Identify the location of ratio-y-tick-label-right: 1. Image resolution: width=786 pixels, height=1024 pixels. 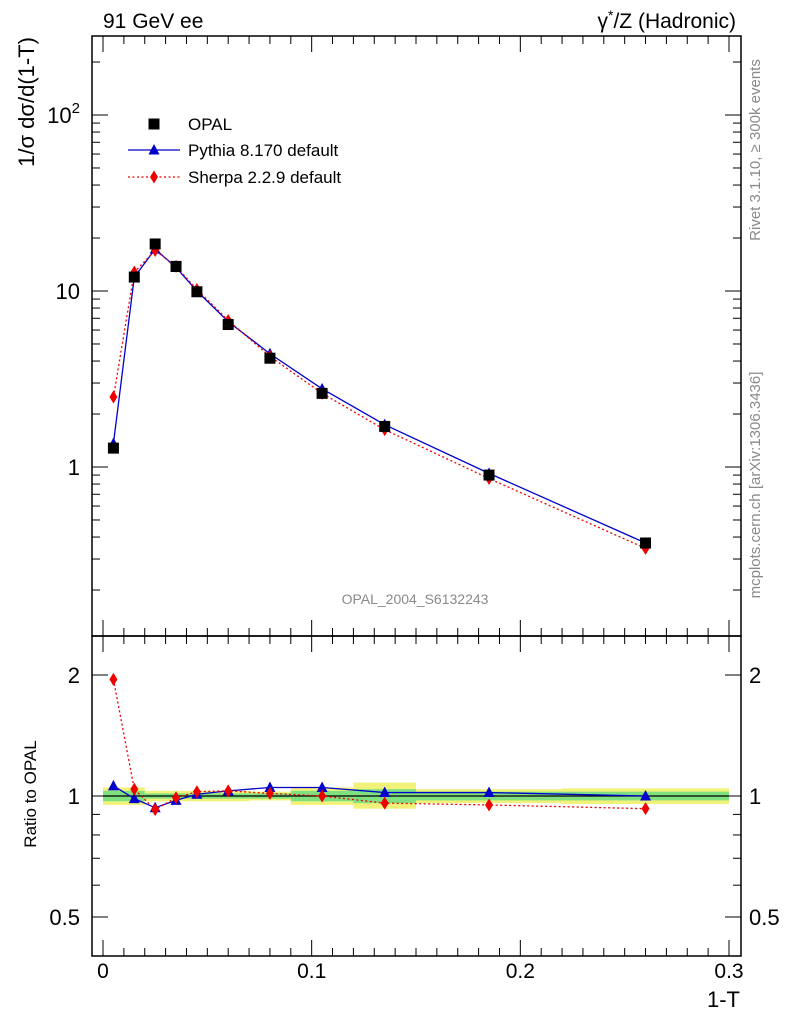
(755, 796).